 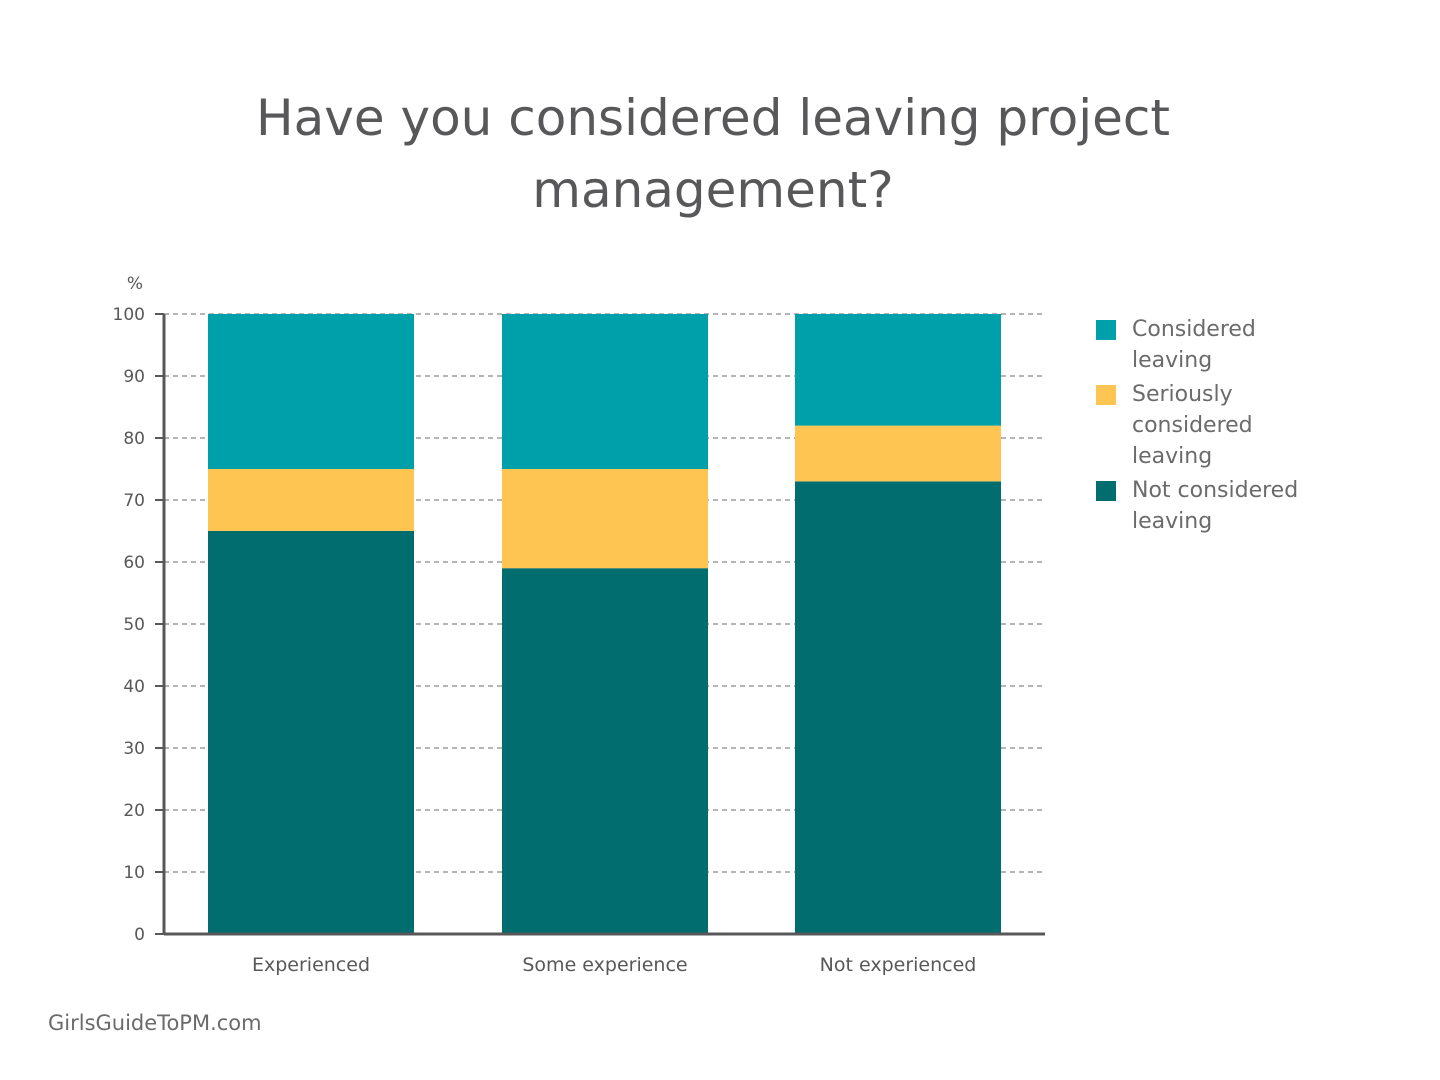 What do you see at coordinates (155, 1023) in the screenshot?
I see `source-credit: GirlsGuideToPM.com` at bounding box center [155, 1023].